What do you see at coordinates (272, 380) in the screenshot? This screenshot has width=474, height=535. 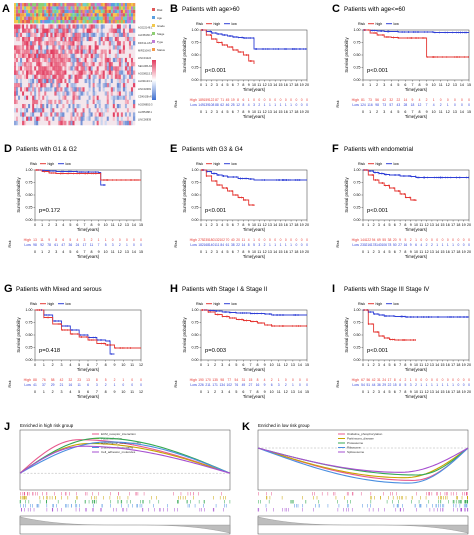 I see `risk-count-high: 2` at bounding box center [272, 380].